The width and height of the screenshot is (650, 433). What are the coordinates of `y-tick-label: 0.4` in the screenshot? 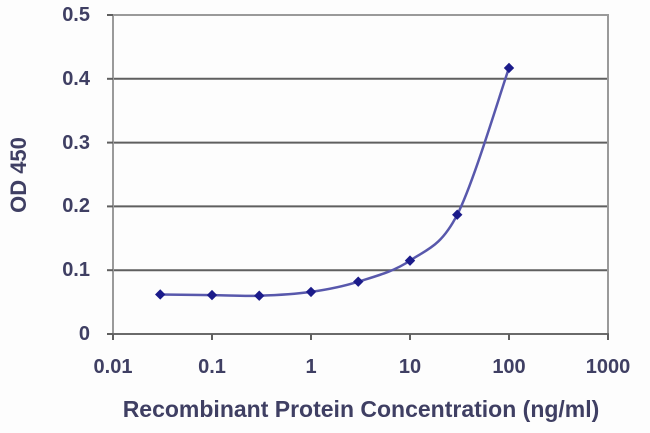 It's located at (76, 78).